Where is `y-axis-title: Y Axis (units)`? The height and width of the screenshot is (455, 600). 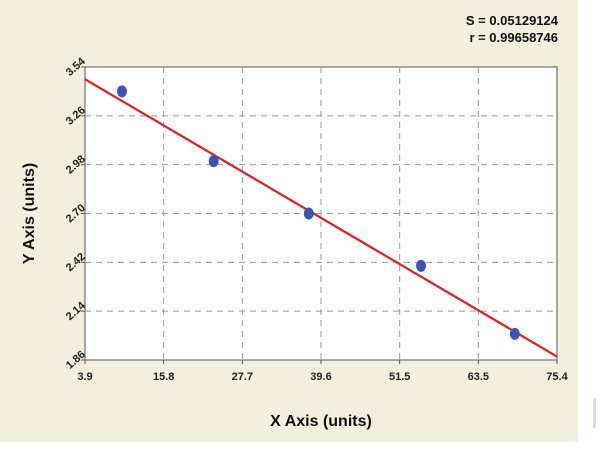 y-axis-title: Y Axis (units) is located at coordinates (29, 213).